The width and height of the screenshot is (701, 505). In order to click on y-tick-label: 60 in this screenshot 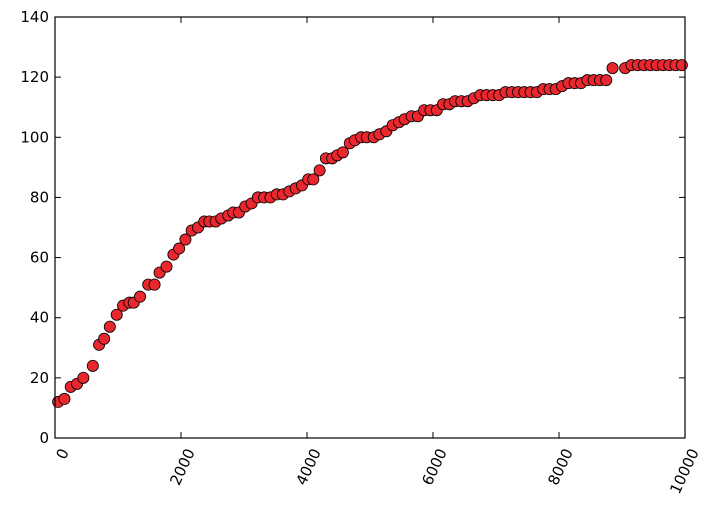, I will do `click(39, 258)`.